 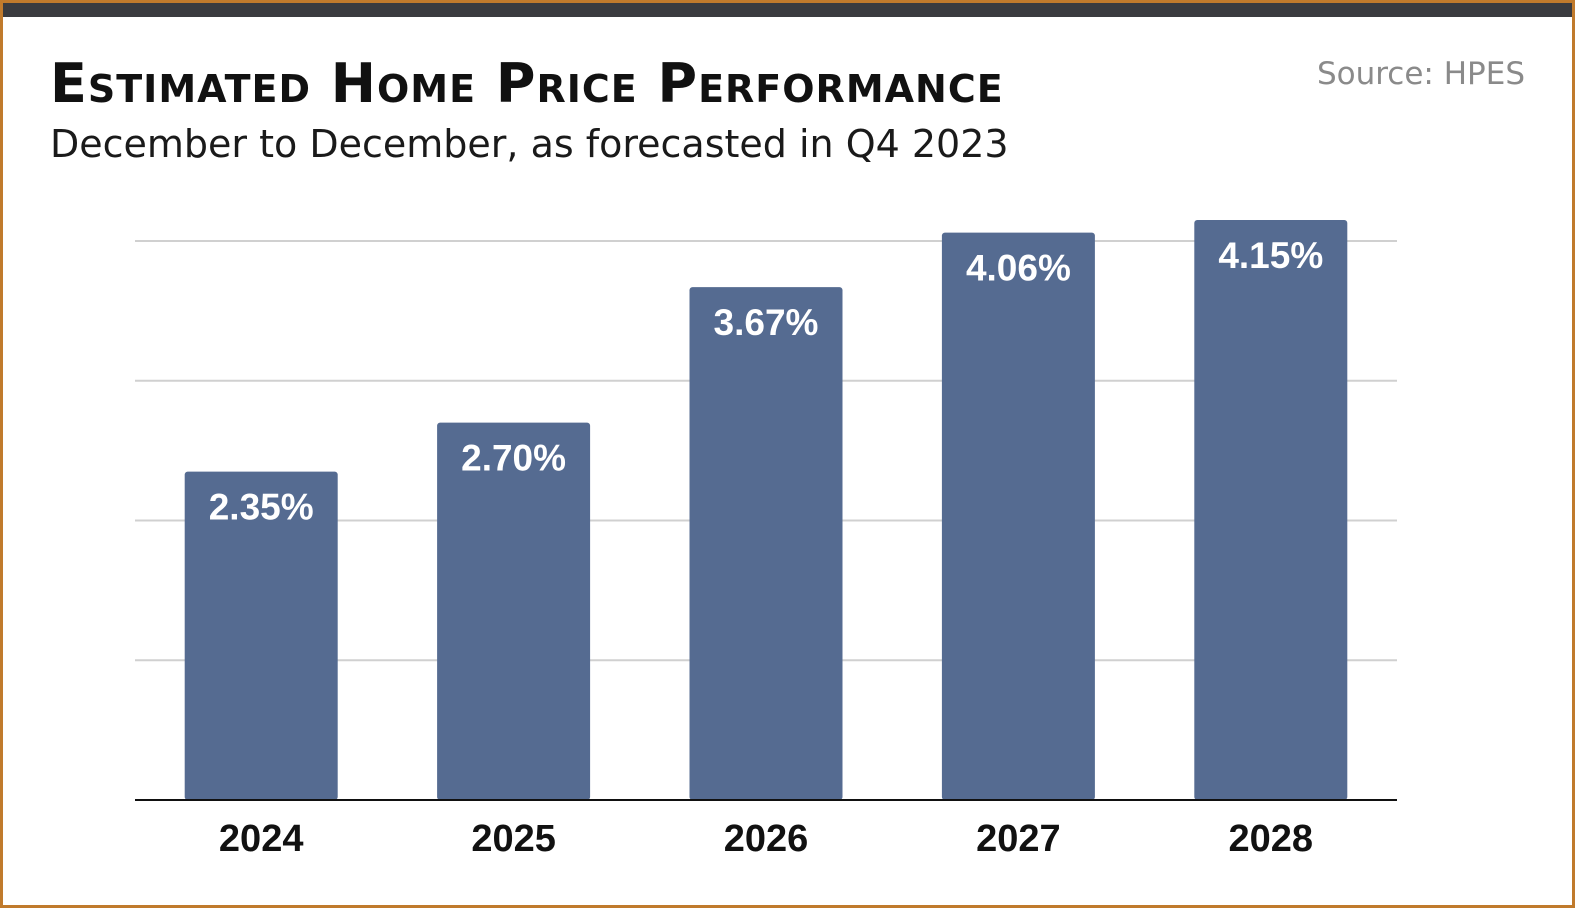 What do you see at coordinates (1271, 839) in the screenshot?
I see `x-tick-label-2028: 2028` at bounding box center [1271, 839].